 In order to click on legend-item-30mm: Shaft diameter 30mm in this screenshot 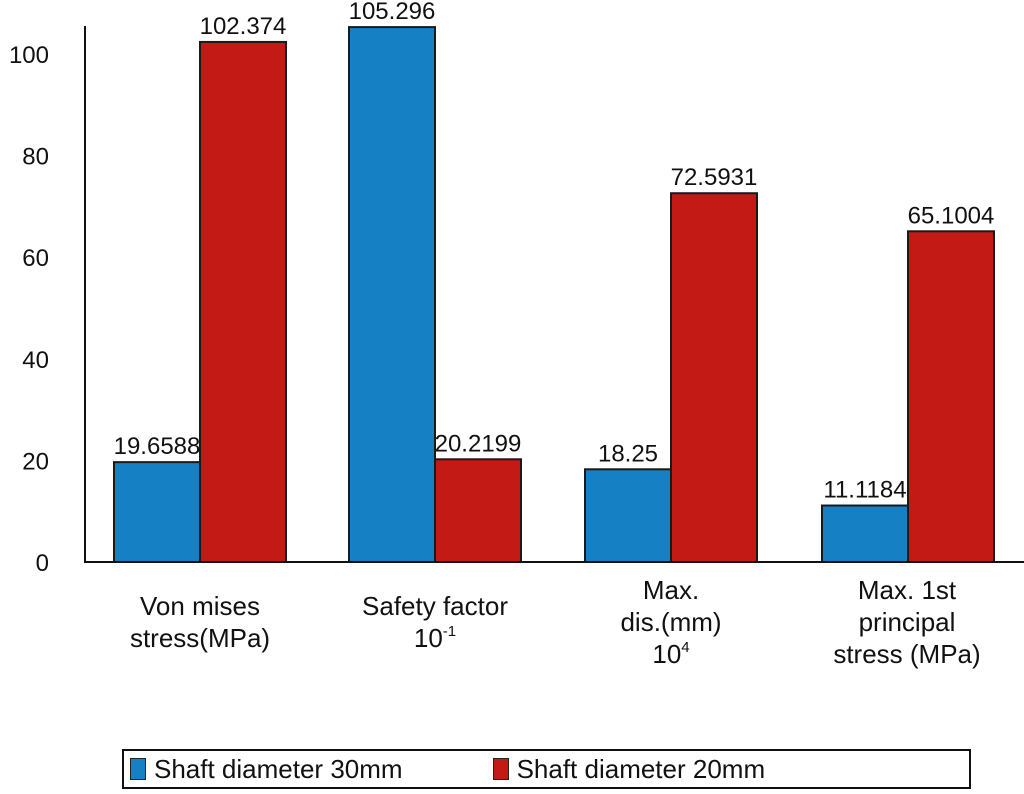, I will do `click(266, 769)`.